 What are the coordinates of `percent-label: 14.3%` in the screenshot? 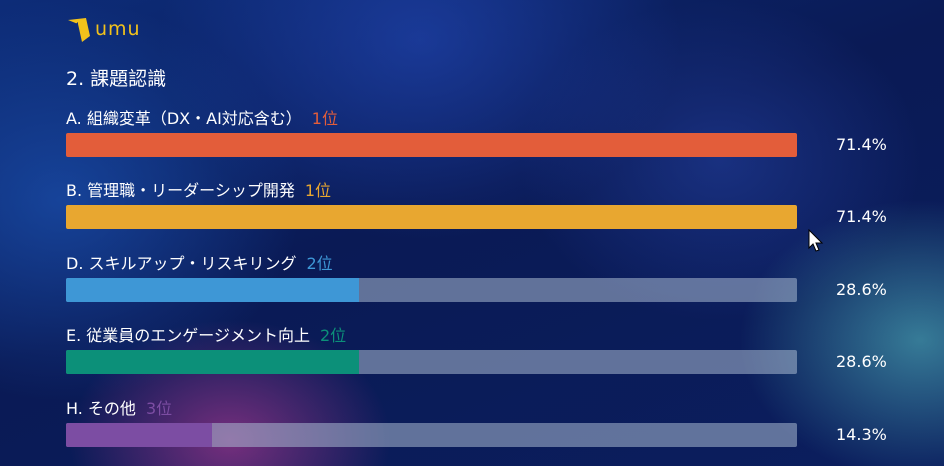 It's located at (861, 434).